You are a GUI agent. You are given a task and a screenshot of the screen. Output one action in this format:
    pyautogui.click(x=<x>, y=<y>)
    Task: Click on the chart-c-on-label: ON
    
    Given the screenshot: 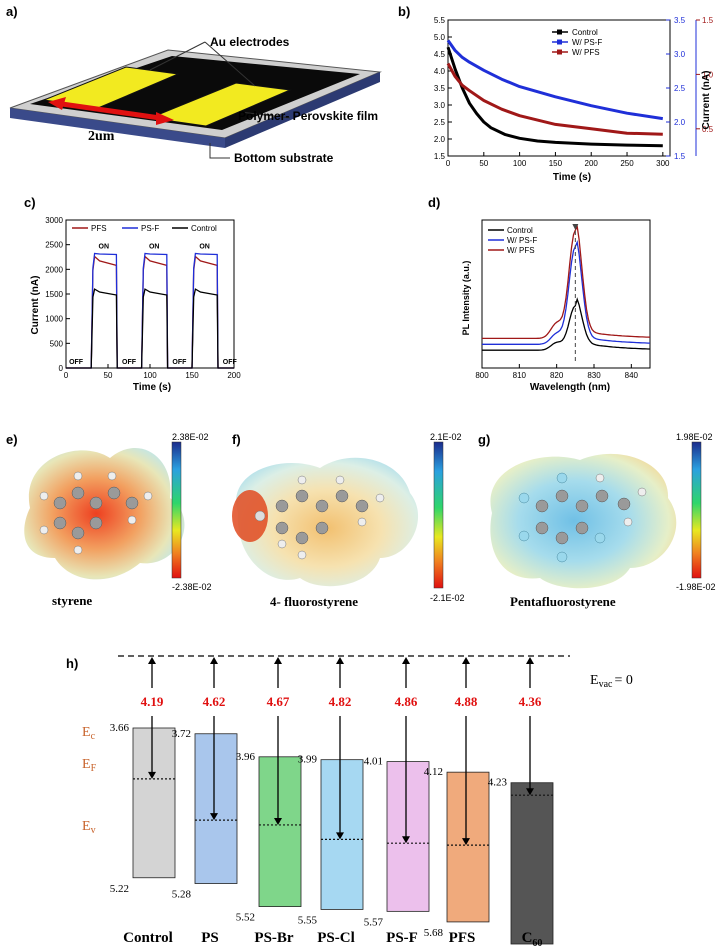 What is the action you would take?
    pyautogui.click(x=104, y=247)
    